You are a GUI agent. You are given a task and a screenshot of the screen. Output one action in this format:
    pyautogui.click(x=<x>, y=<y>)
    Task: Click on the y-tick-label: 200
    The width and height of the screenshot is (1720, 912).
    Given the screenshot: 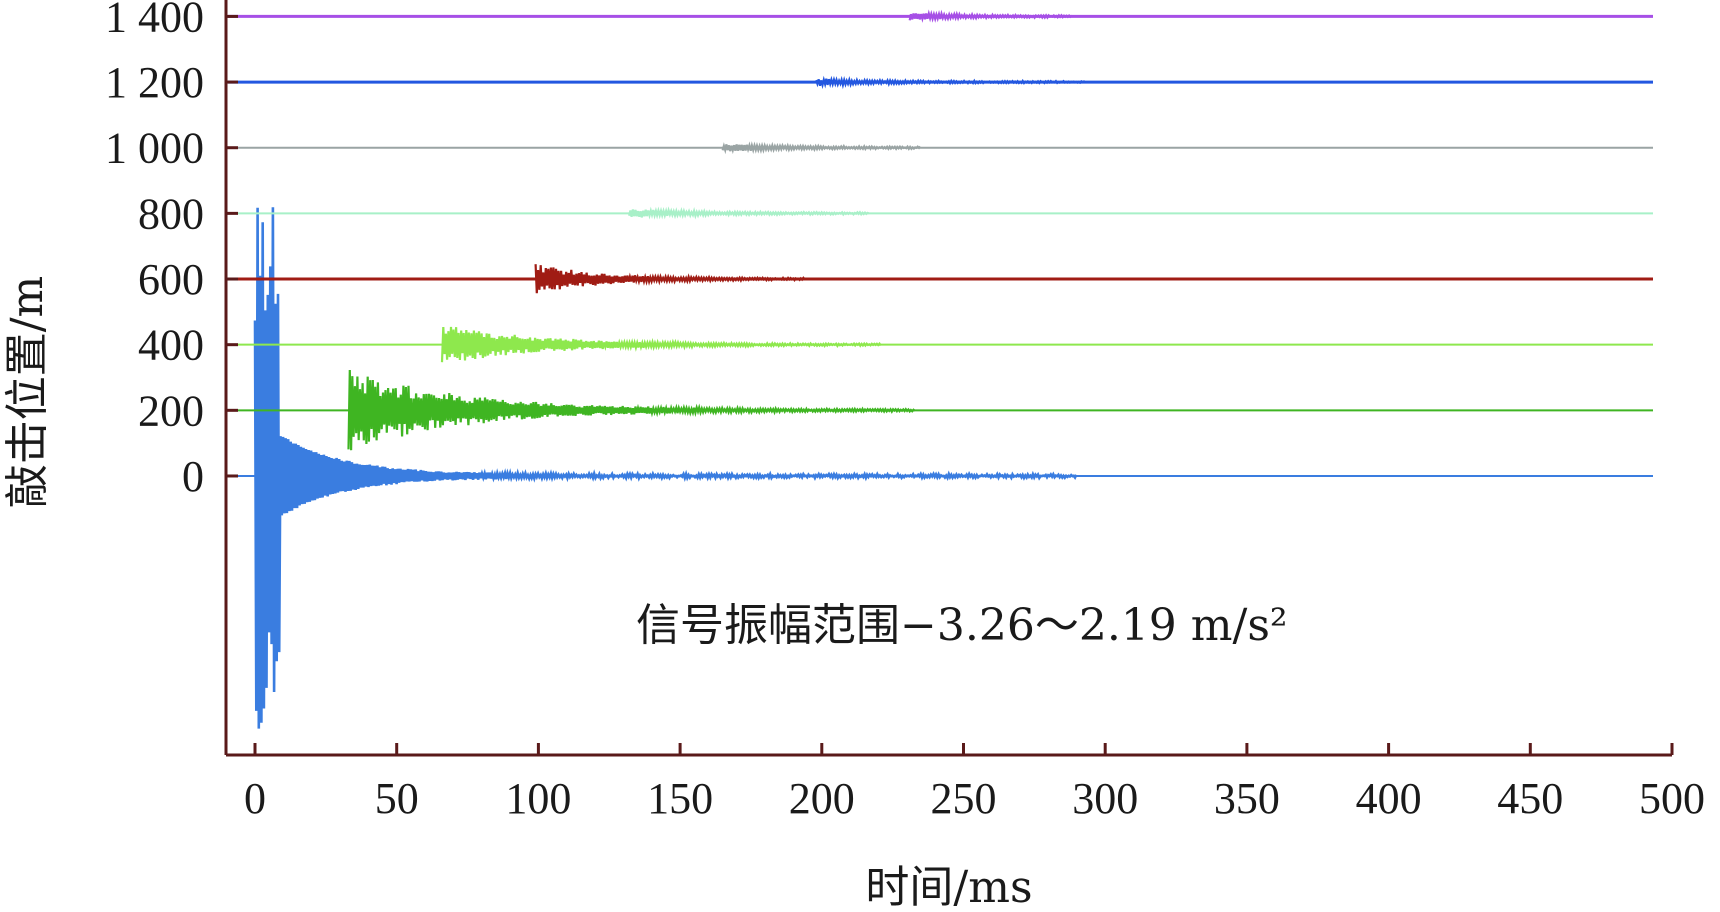 What is the action you would take?
    pyautogui.click(x=171, y=410)
    